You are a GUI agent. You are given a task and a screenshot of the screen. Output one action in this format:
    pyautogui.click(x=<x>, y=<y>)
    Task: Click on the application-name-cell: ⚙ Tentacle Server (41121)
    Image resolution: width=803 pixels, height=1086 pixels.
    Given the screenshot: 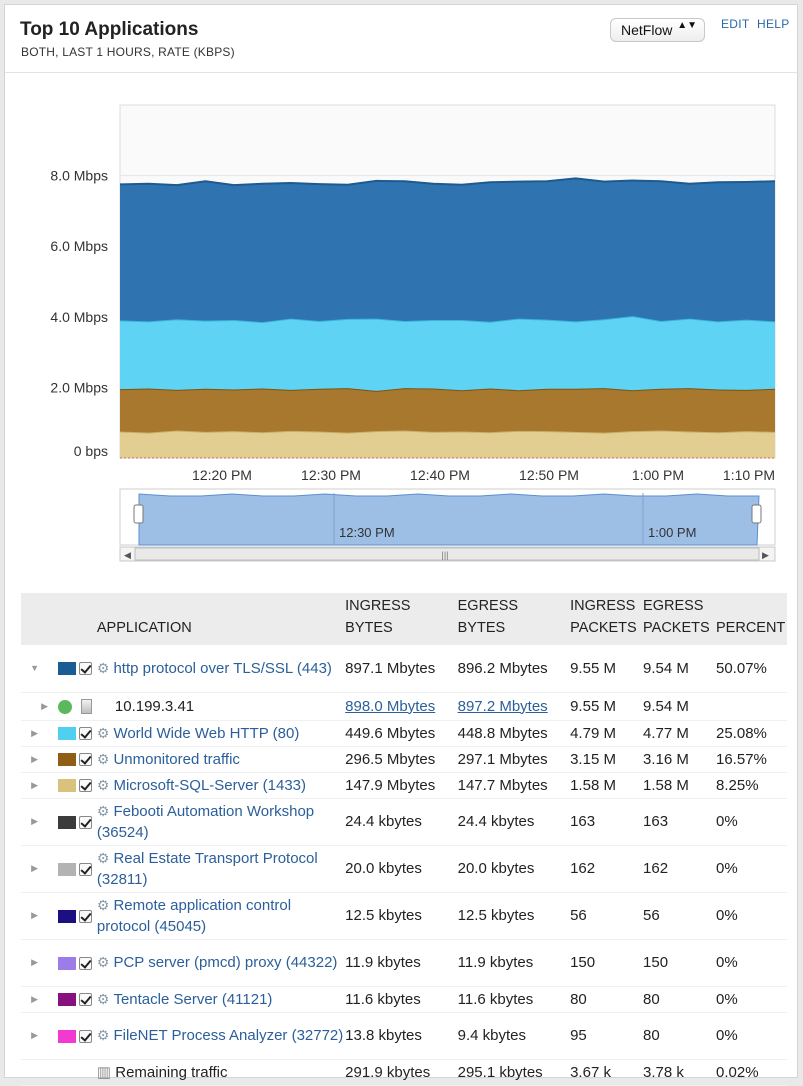 What is the action you would take?
    pyautogui.click(x=221, y=999)
    